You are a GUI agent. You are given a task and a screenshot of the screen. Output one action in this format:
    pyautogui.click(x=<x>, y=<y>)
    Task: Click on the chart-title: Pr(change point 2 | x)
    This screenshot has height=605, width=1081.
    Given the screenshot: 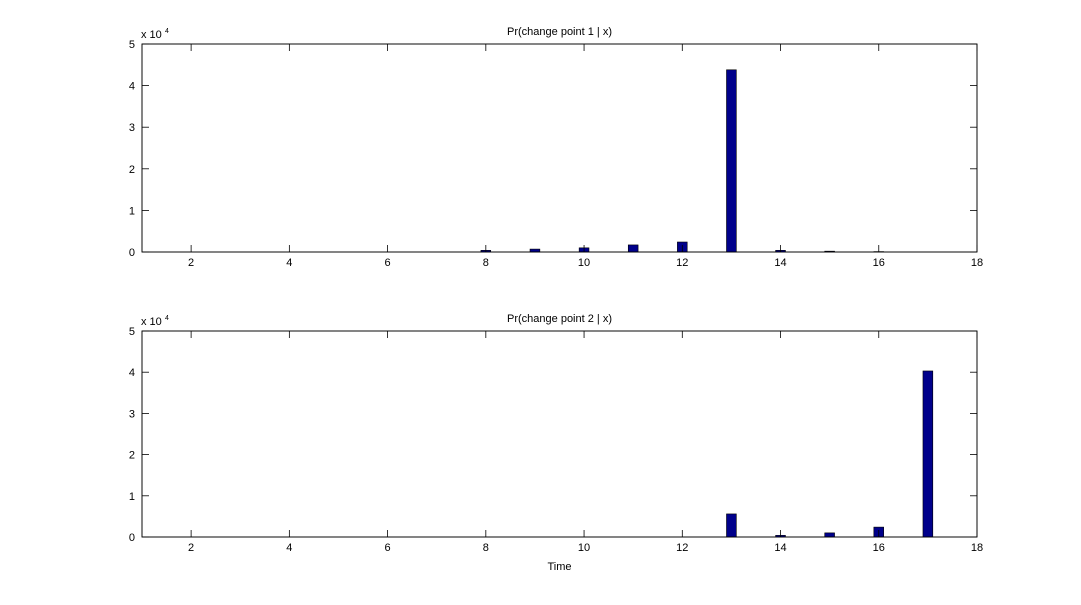 What is the action you would take?
    pyautogui.click(x=559, y=319)
    